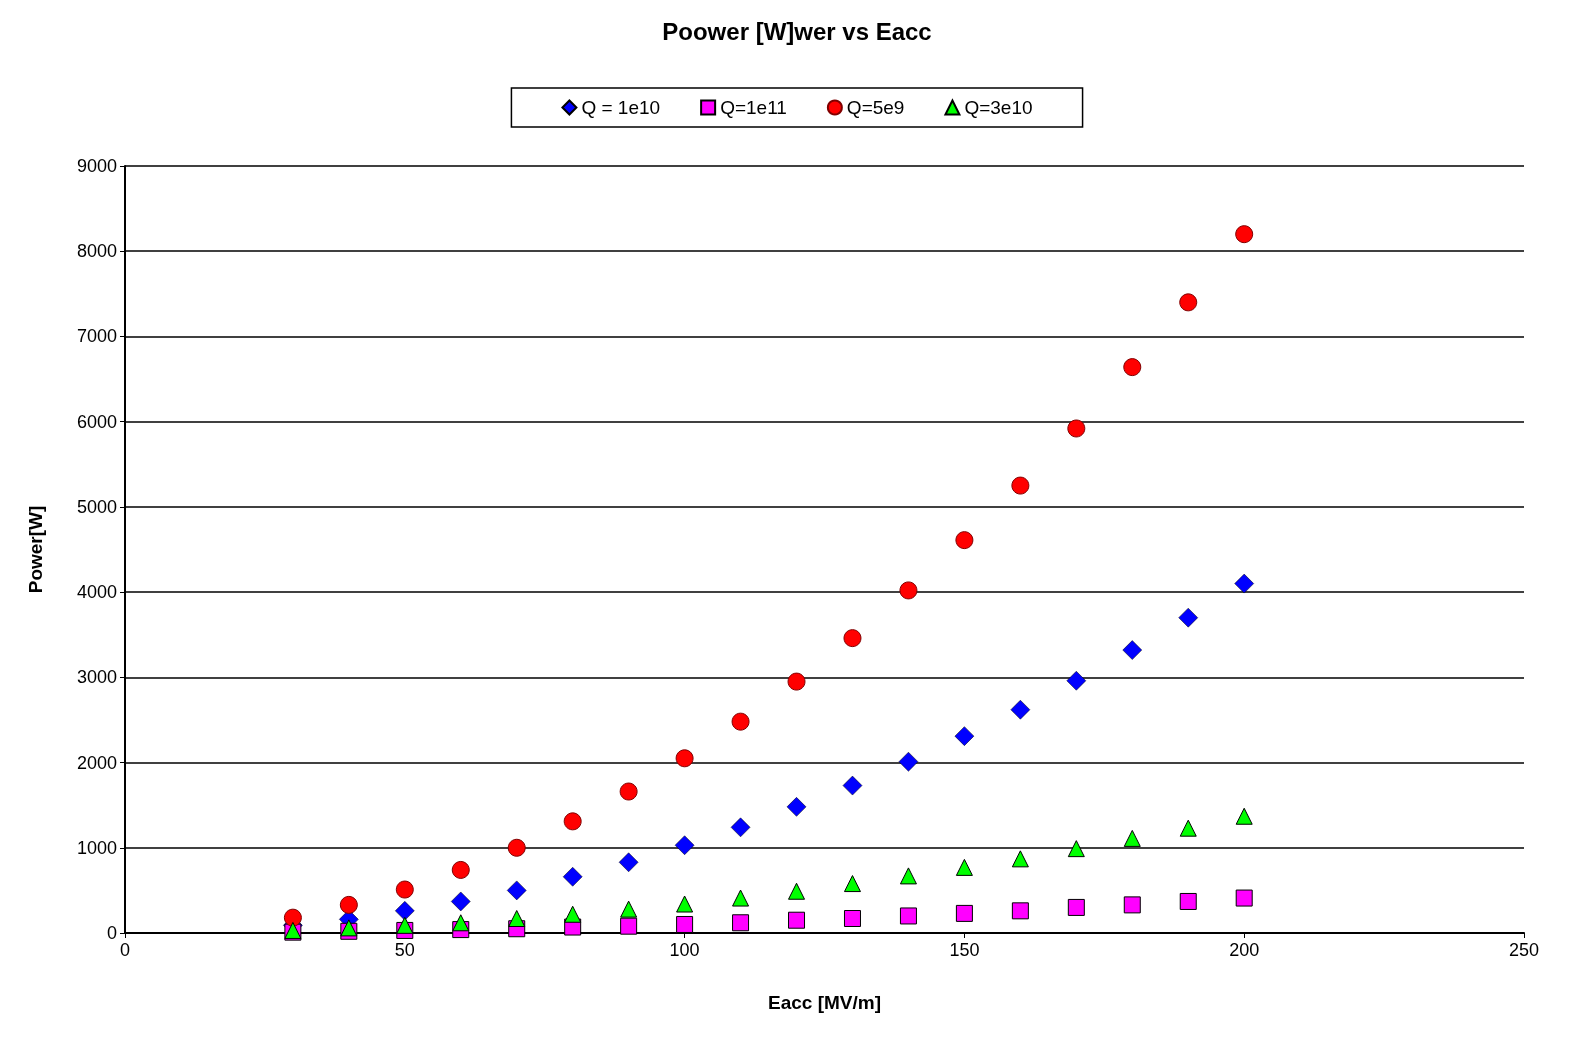 This screenshot has width=1594, height=1048. Describe the element at coordinates (96, 677) in the screenshot. I see `y-tick-label: 3000` at that location.